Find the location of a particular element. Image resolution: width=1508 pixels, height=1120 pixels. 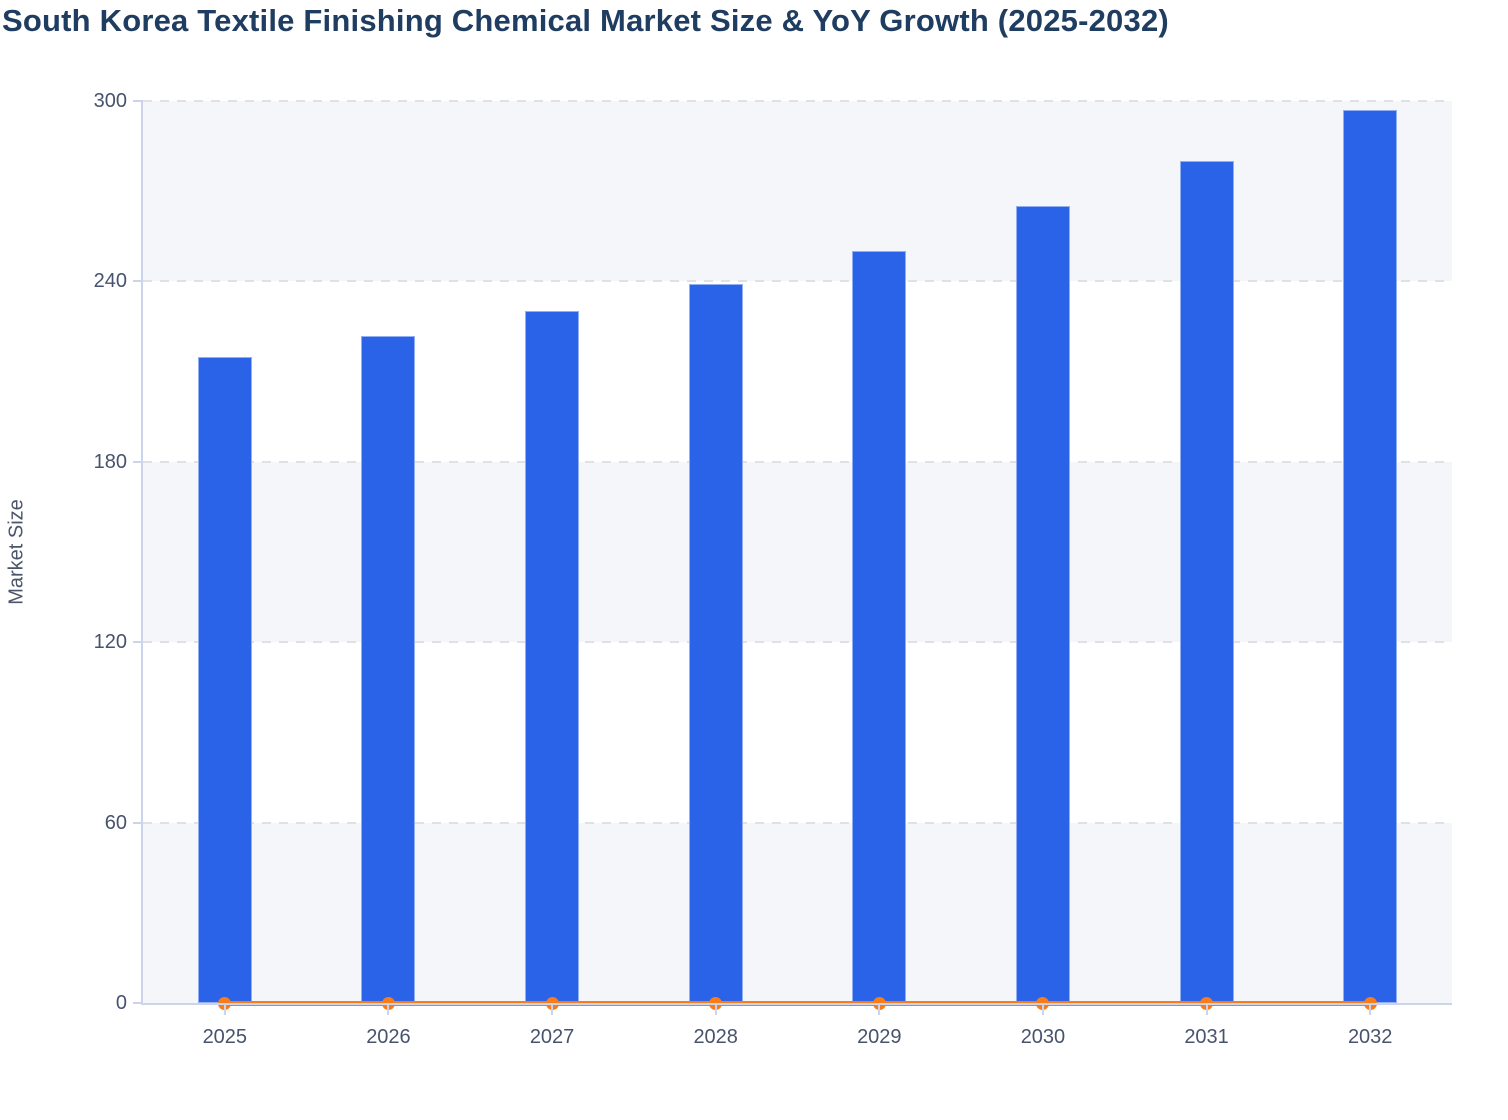

x-tick-2028 is located at coordinates (715, 1010).